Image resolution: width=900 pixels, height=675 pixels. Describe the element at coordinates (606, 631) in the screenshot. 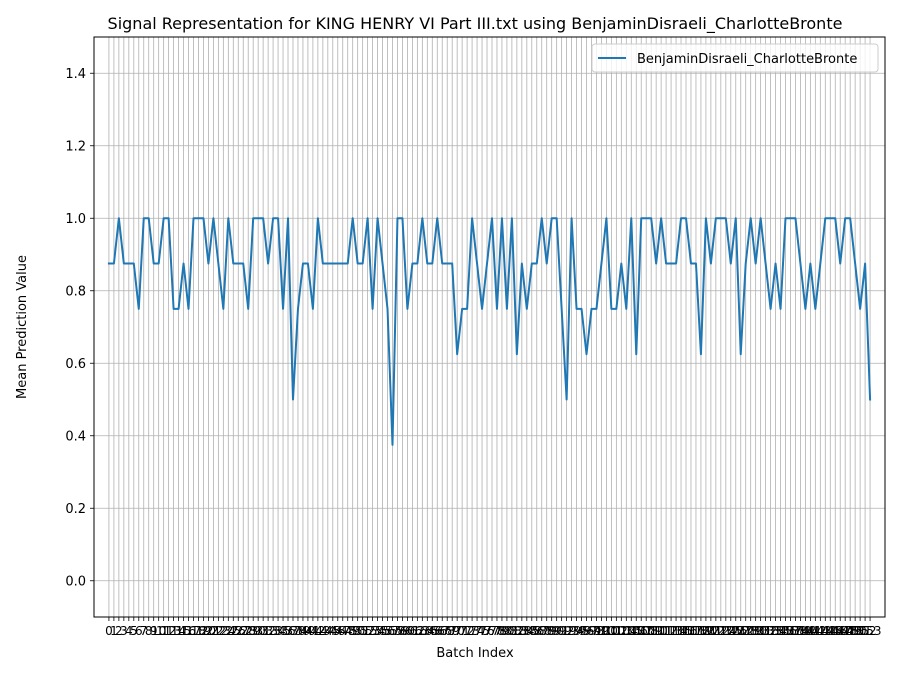

I see `x-tick-label: 100` at that location.